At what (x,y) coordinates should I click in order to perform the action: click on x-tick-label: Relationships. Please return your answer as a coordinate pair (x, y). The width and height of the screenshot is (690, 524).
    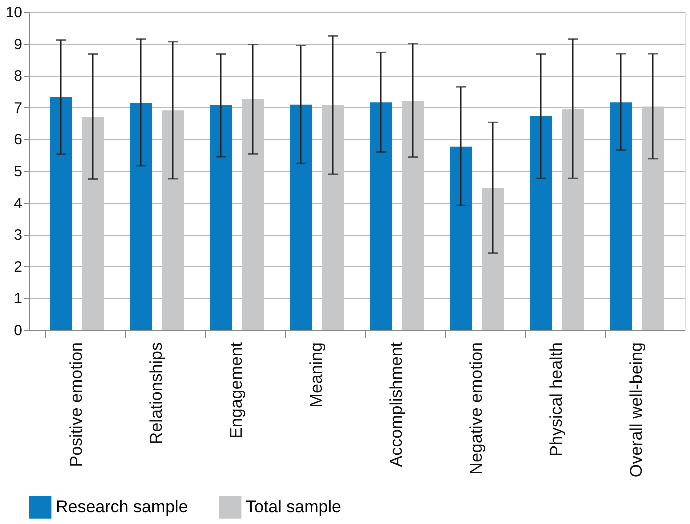
    Looking at the image, I should click on (156, 393).